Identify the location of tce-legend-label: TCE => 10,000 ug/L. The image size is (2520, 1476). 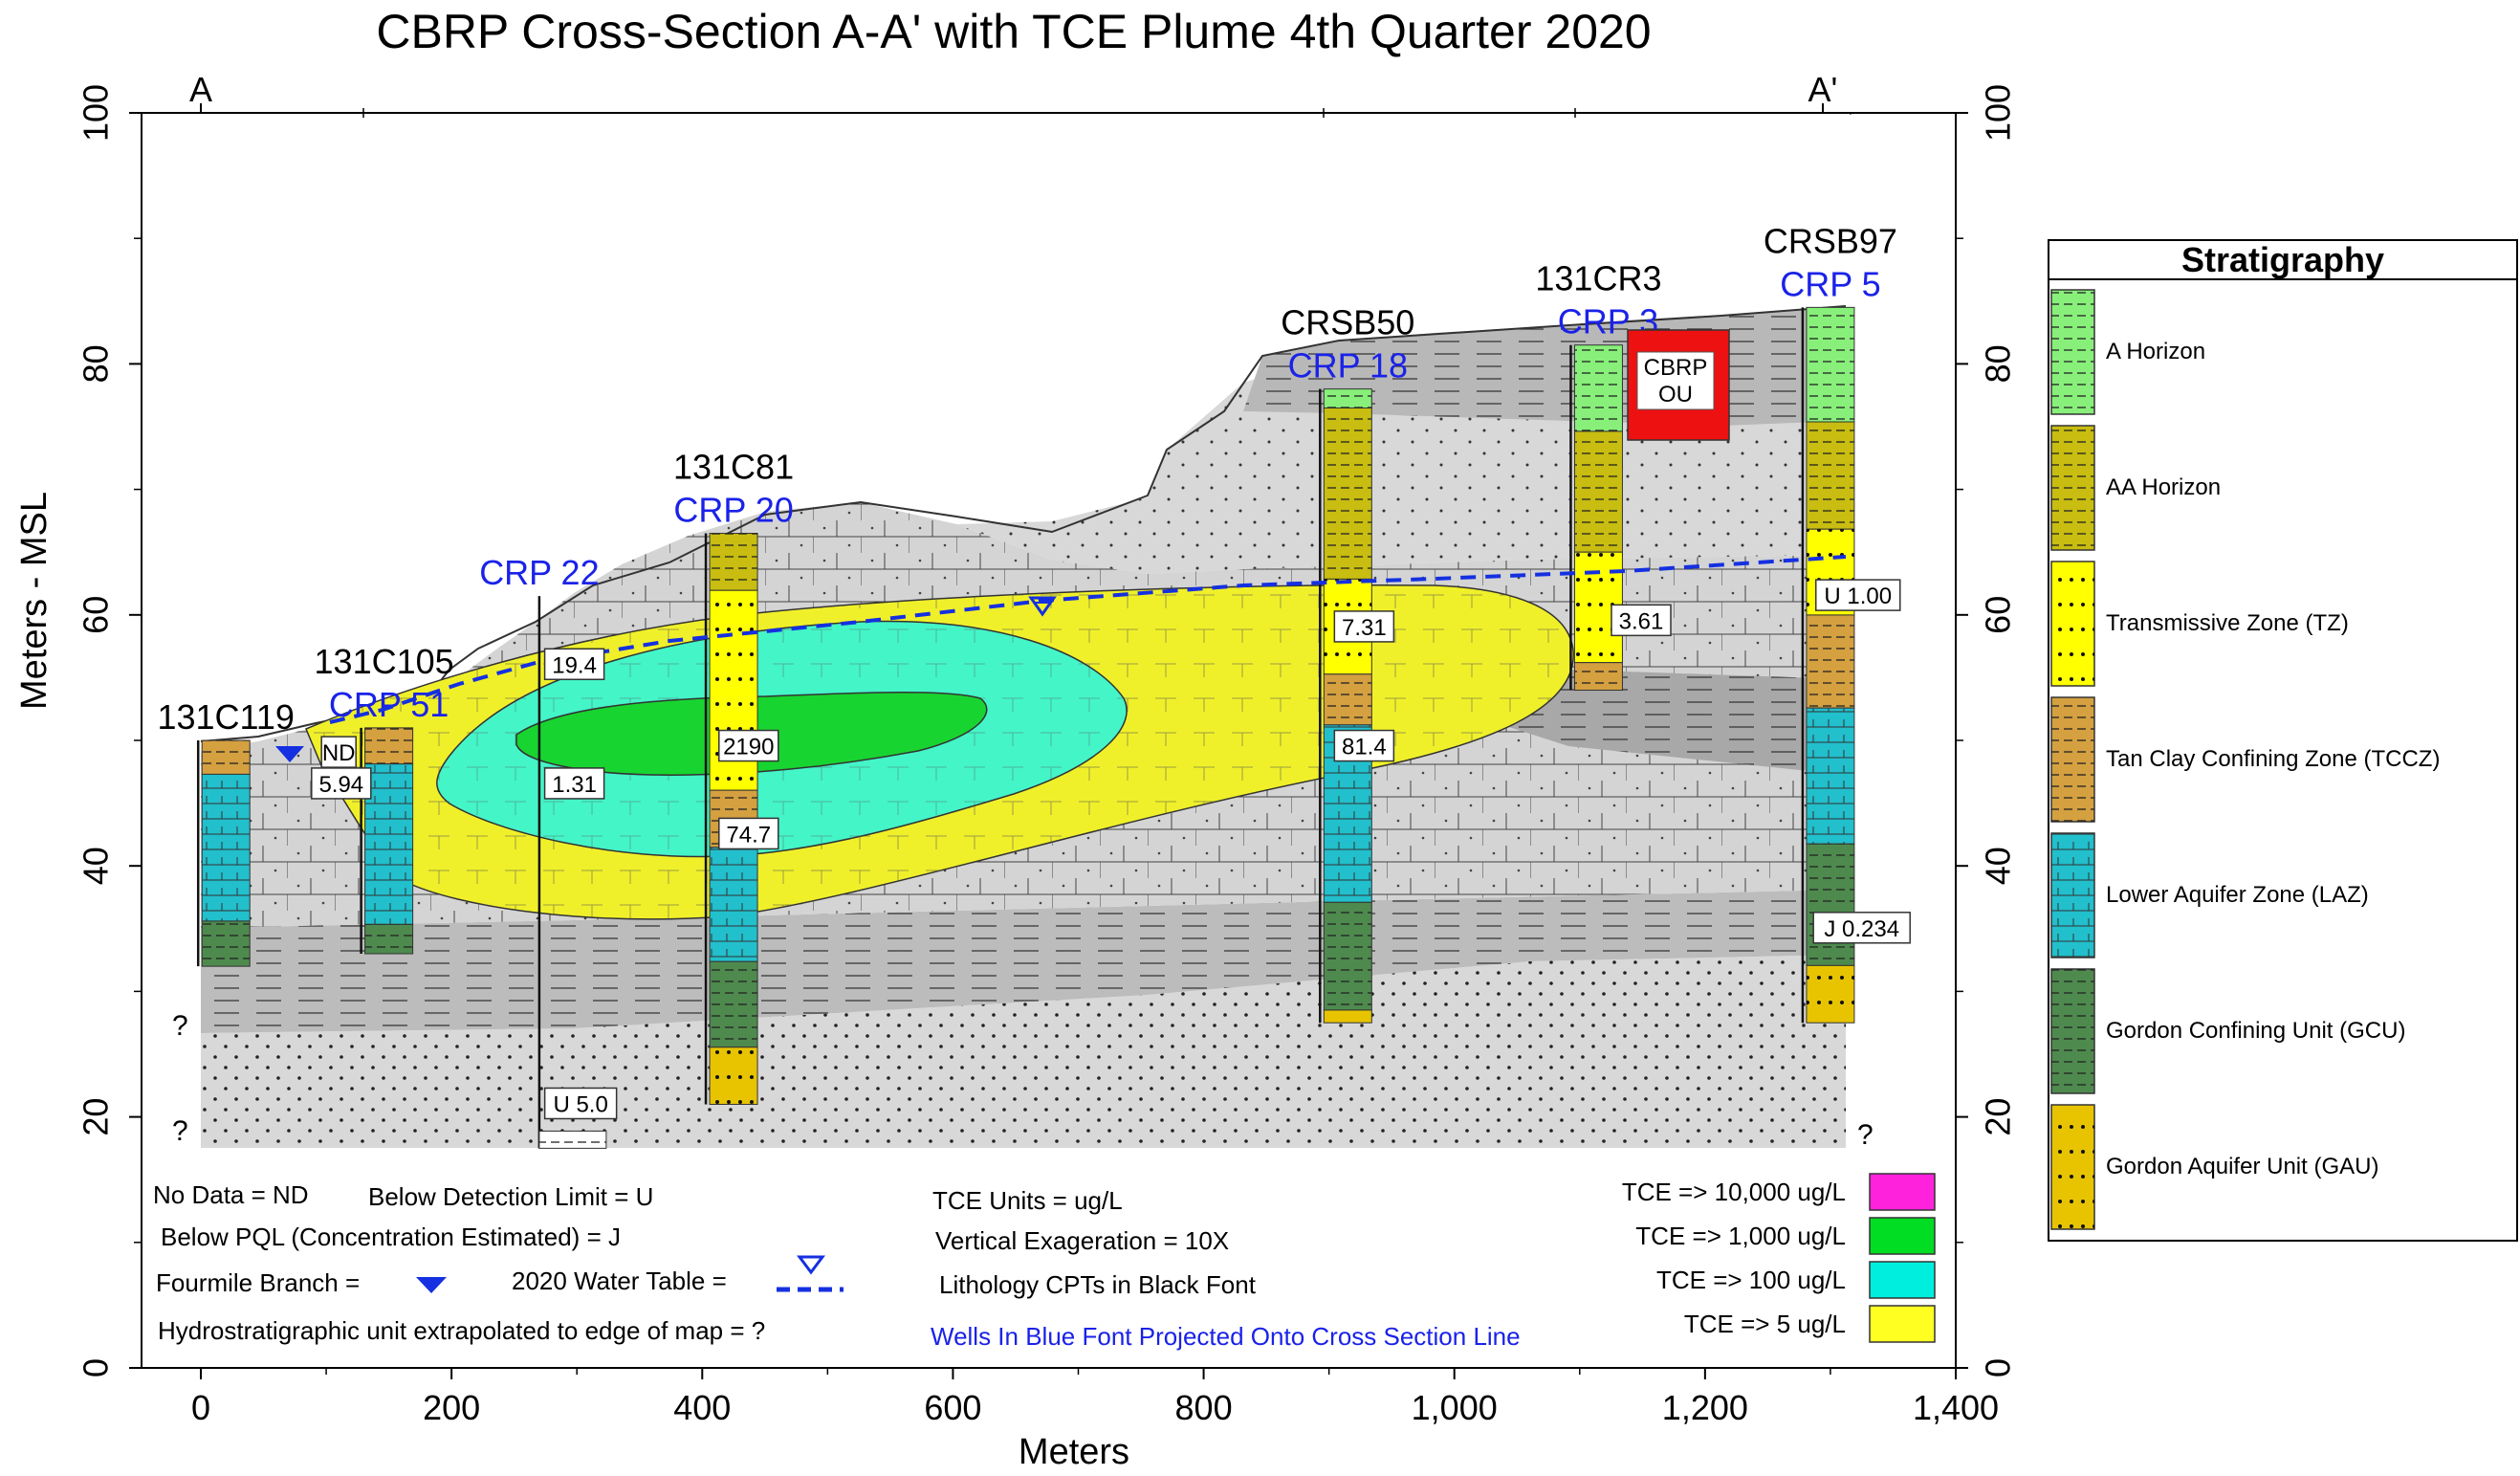
(1734, 1192).